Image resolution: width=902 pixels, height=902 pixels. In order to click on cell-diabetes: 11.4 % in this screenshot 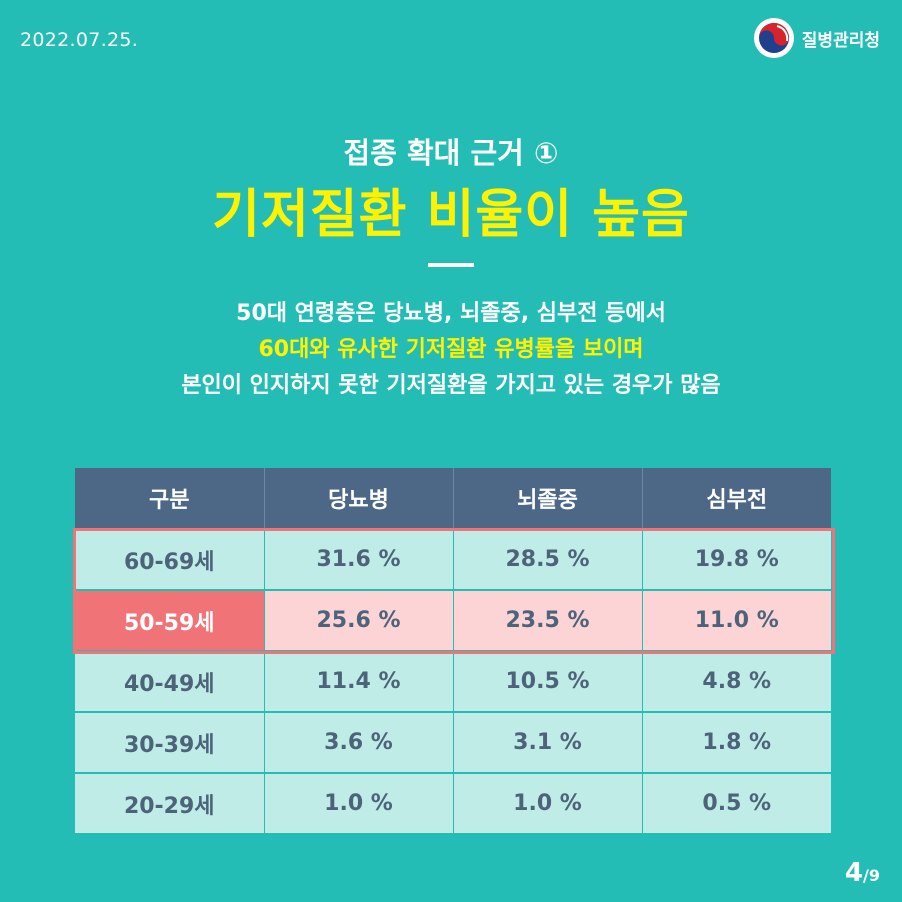, I will do `click(358, 681)`.